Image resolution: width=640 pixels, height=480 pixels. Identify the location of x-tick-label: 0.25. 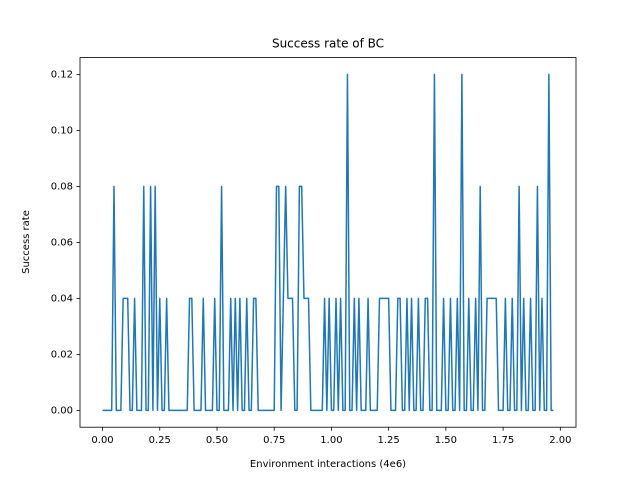
(160, 440).